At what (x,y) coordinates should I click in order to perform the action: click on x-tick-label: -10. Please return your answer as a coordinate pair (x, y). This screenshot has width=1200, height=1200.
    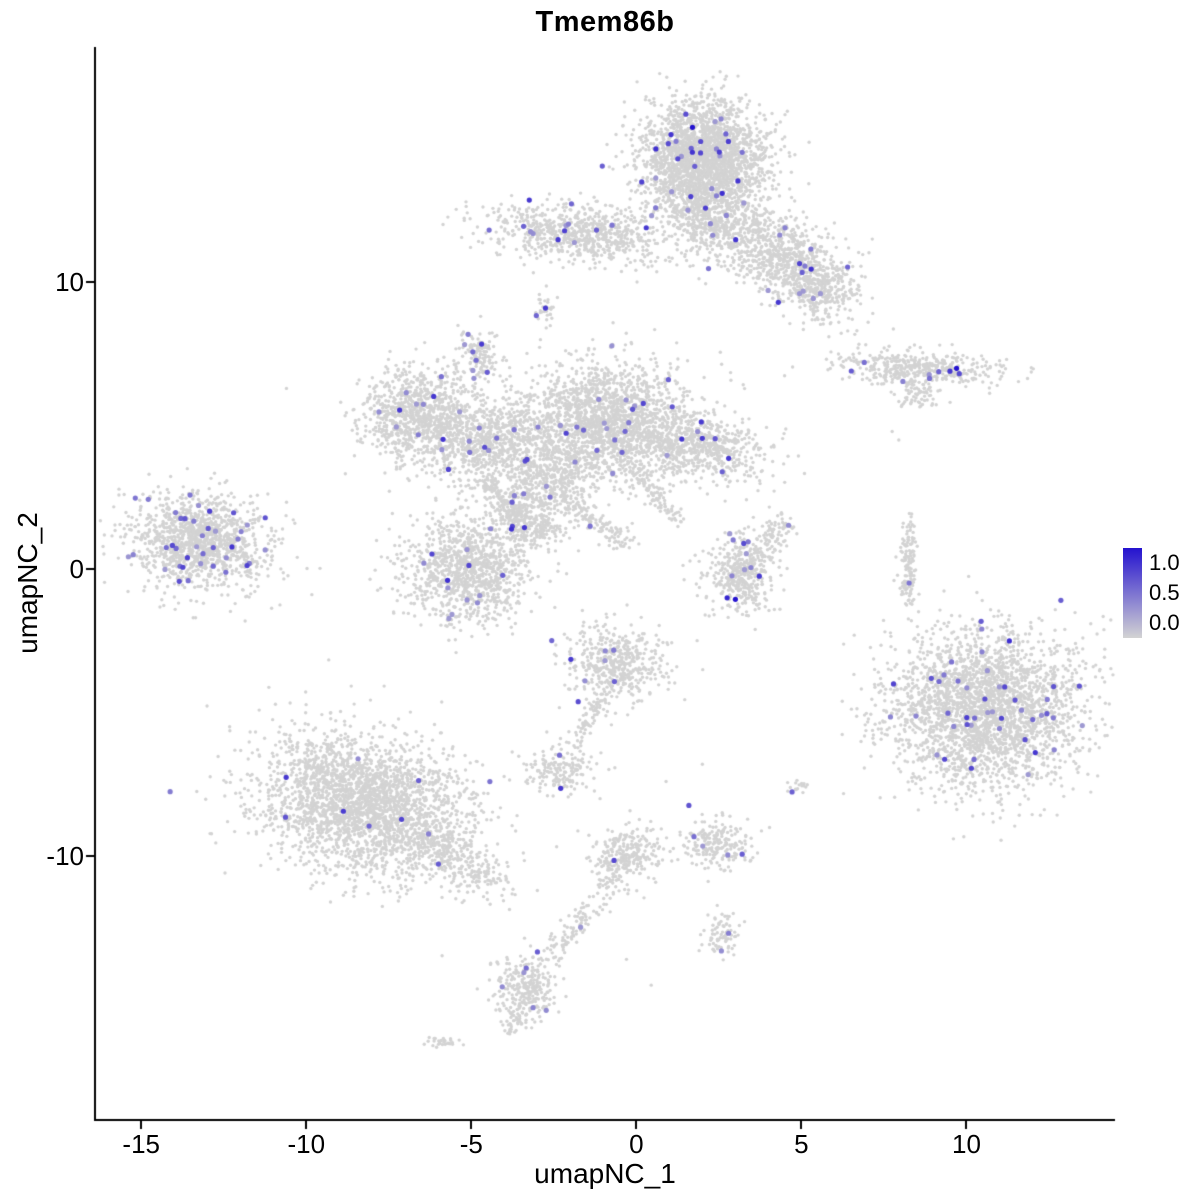
    Looking at the image, I should click on (306, 1144).